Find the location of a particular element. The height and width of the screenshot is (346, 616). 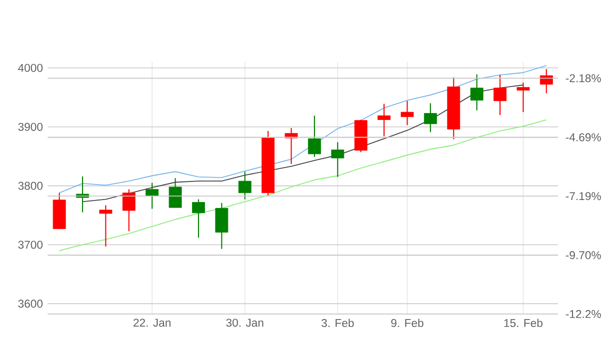

x-tick-label: 22. Jan is located at coordinates (152, 322).